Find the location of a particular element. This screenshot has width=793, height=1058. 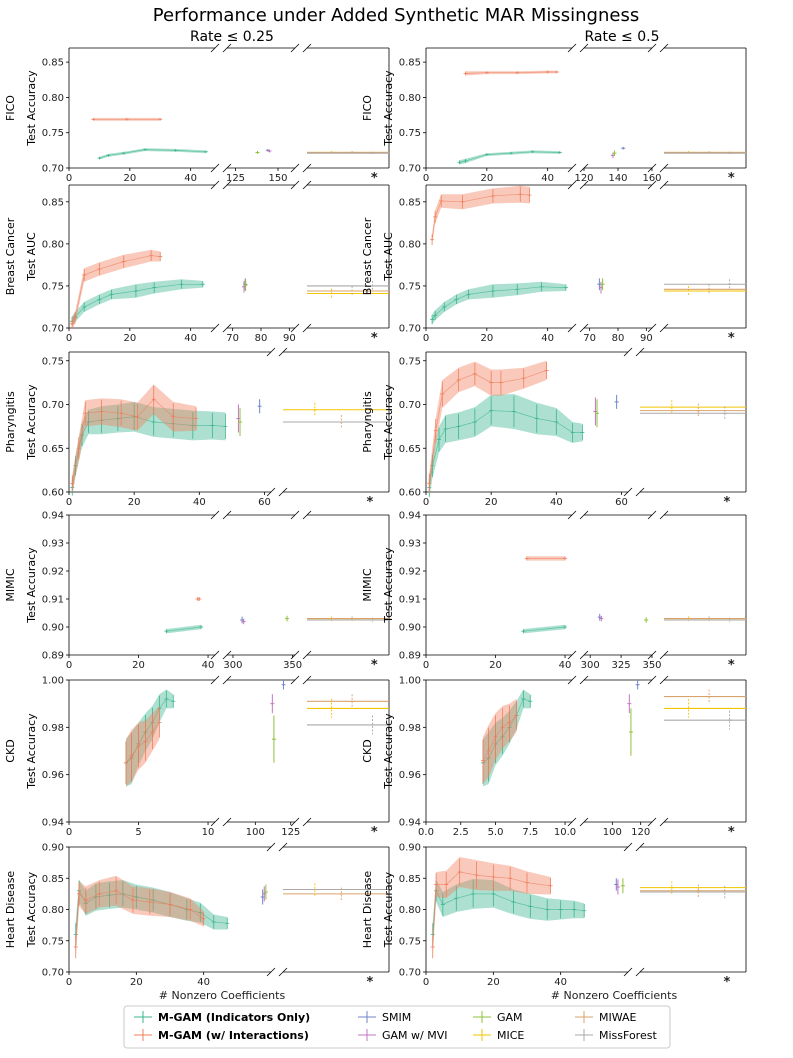

segment-1: 100 125 is located at coordinates (261, 756).